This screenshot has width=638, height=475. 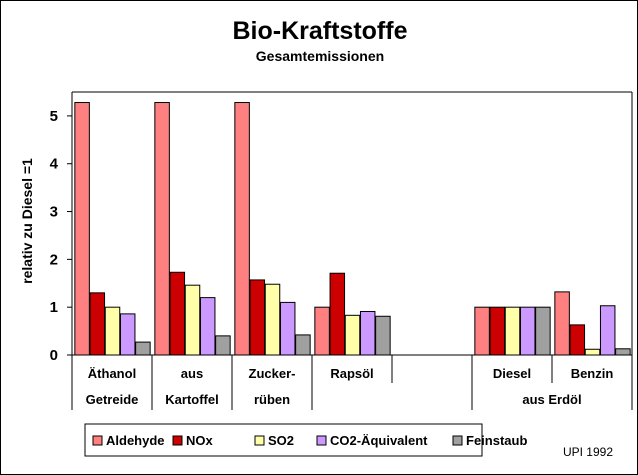 What do you see at coordinates (272, 399) in the screenshot?
I see `x-category-sublabel: rüben` at bounding box center [272, 399].